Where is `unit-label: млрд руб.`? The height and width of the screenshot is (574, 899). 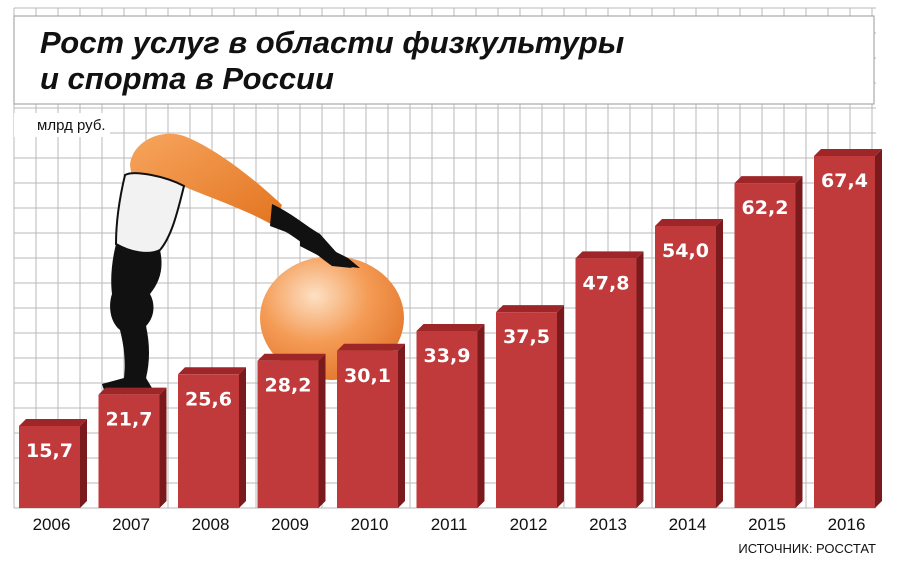 unit-label: млрд руб. is located at coordinates (71, 125).